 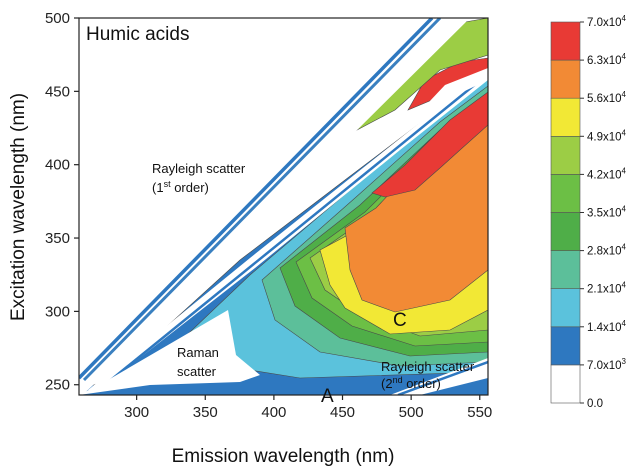 I want to click on x-tick-label: 450, so click(x=342, y=412).